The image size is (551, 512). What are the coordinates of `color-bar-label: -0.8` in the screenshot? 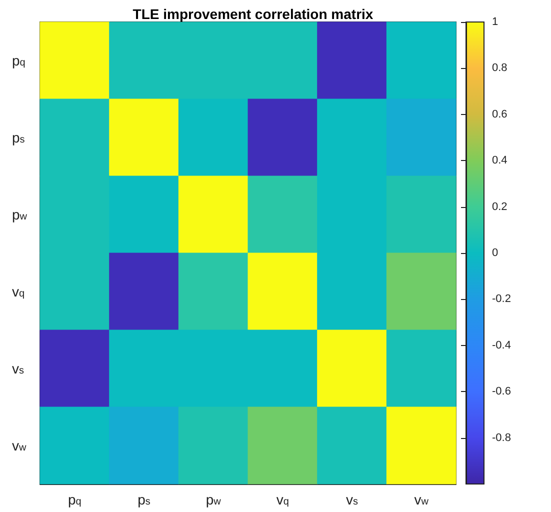 It's located at (501, 438).